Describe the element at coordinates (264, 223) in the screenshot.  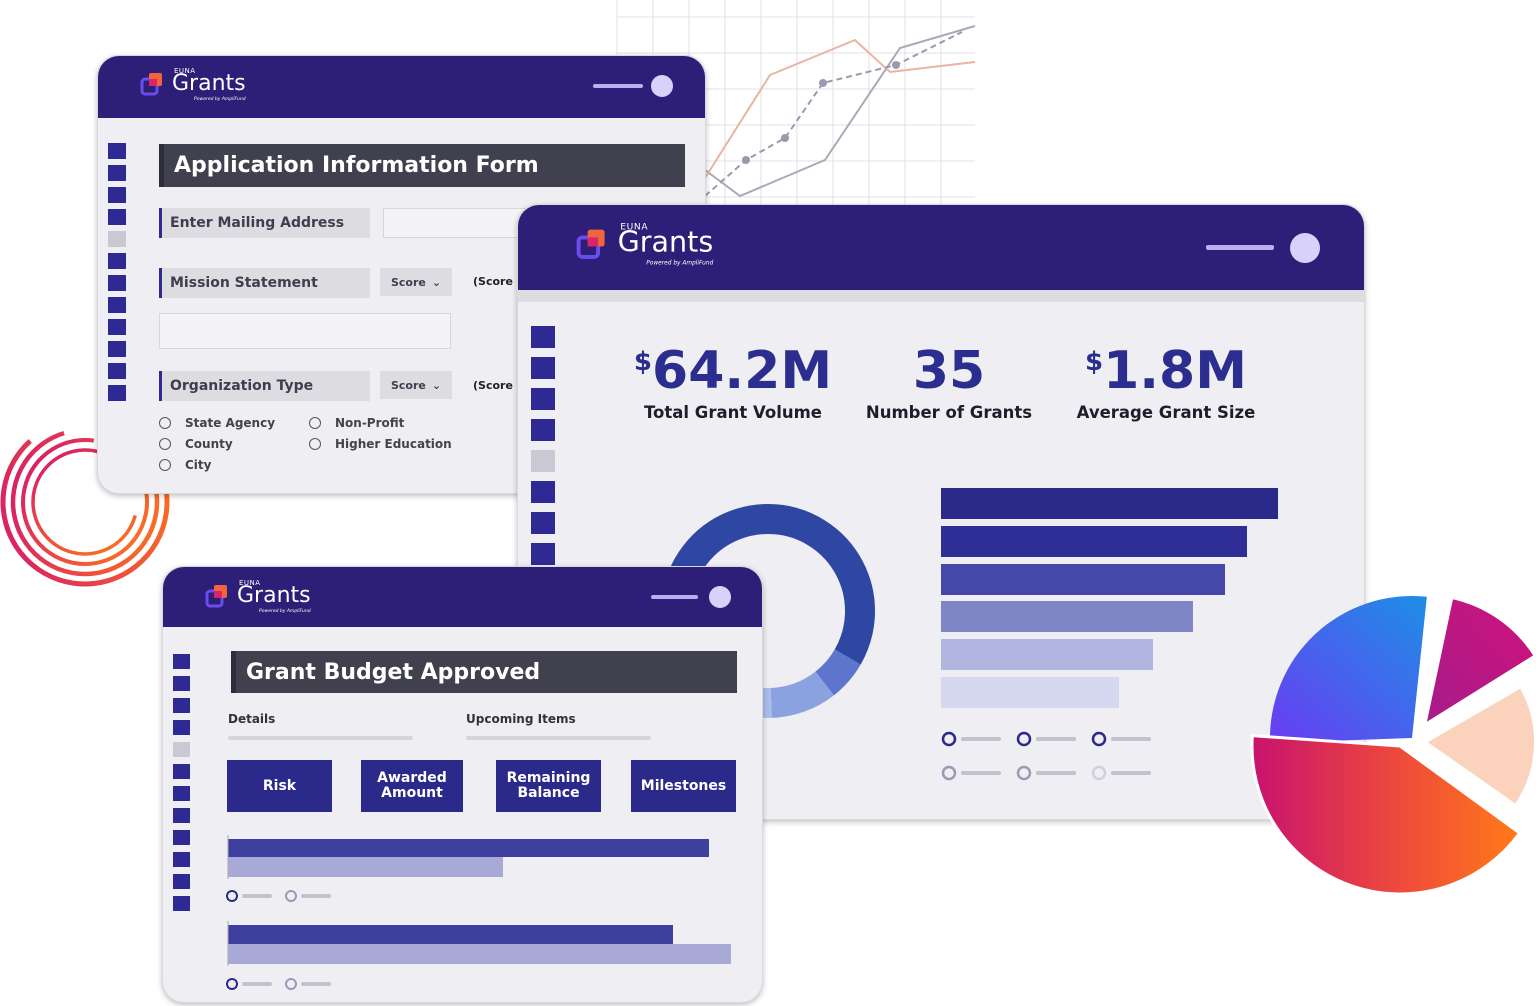
I see `field-label: Enter Mailing Address` at that location.